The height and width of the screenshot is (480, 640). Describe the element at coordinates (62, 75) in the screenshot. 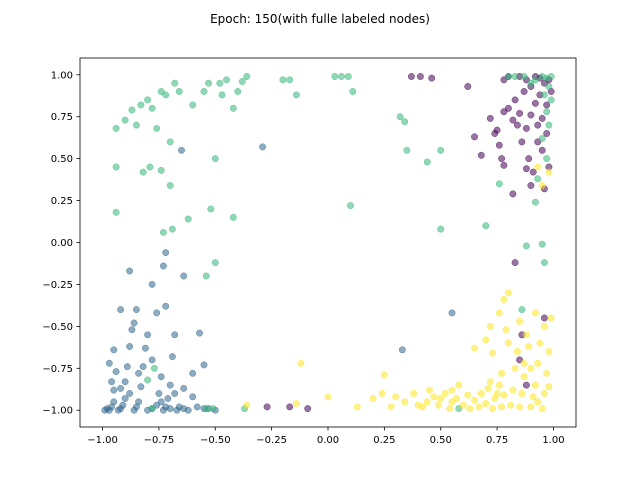

I see `y-tick-label: 1.00` at that location.